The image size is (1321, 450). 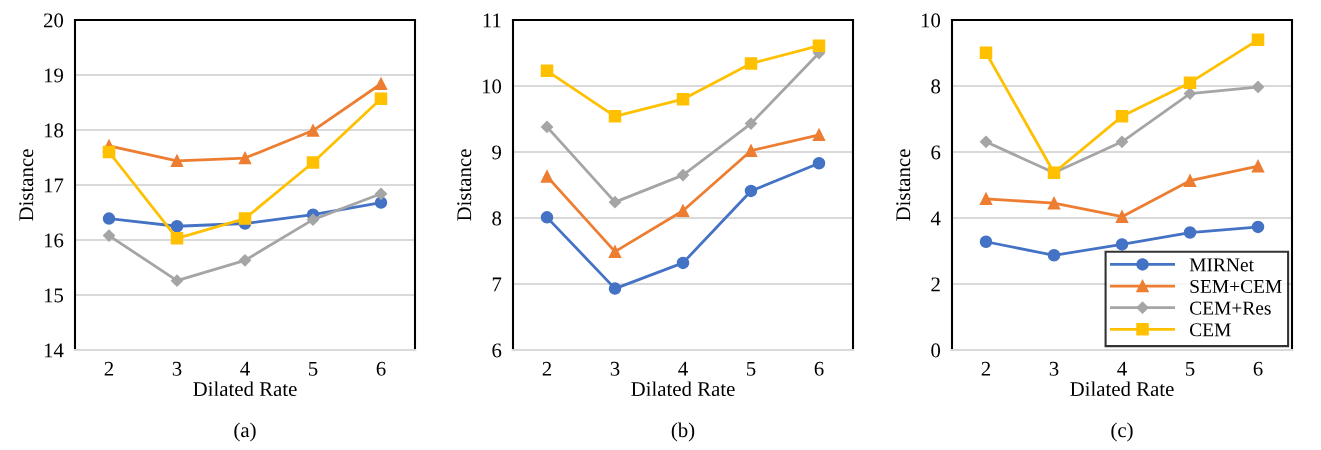 What do you see at coordinates (54, 130) in the screenshot?
I see `y-tick-label: 18` at bounding box center [54, 130].